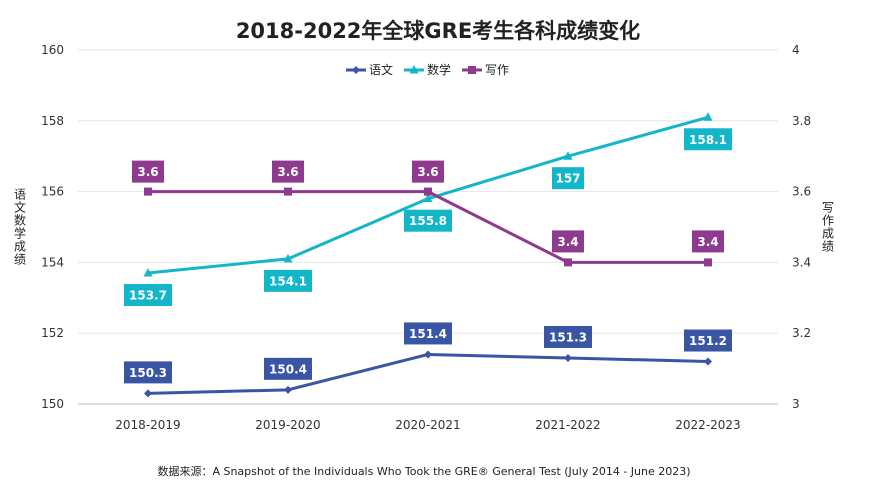 The height and width of the screenshot is (495, 876). I want to click on right-tick-label: 3.2, so click(801, 333).